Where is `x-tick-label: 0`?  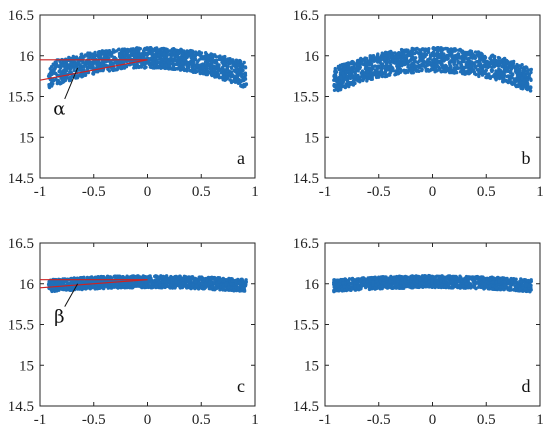
x-tick-label: 0 is located at coordinates (433, 192).